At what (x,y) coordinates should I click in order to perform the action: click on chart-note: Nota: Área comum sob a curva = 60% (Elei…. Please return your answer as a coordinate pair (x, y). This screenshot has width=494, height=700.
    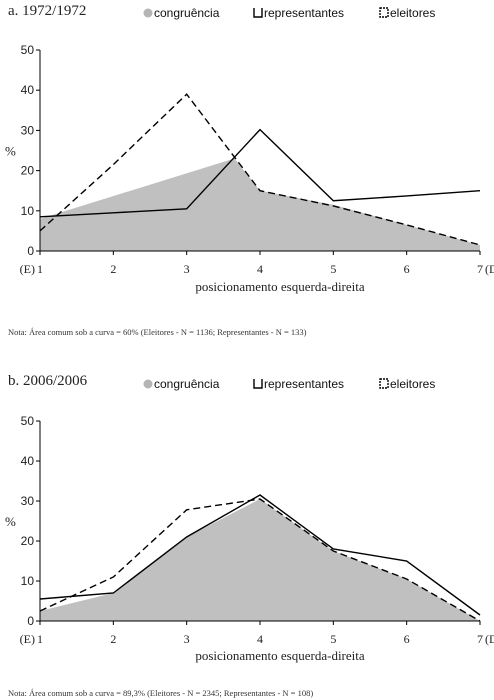
    Looking at the image, I should click on (157, 332).